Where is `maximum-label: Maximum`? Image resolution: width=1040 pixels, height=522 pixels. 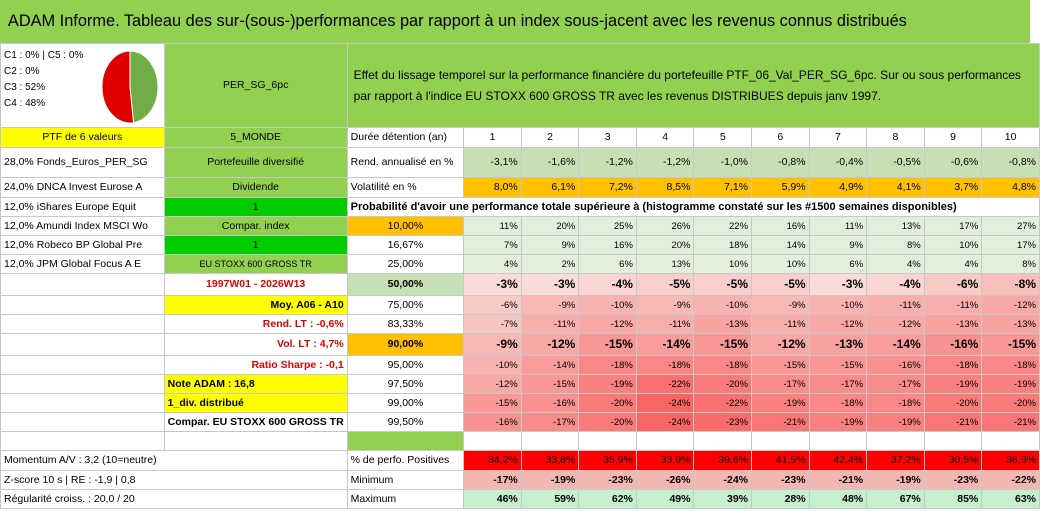 maximum-label: Maximum is located at coordinates (405, 499).